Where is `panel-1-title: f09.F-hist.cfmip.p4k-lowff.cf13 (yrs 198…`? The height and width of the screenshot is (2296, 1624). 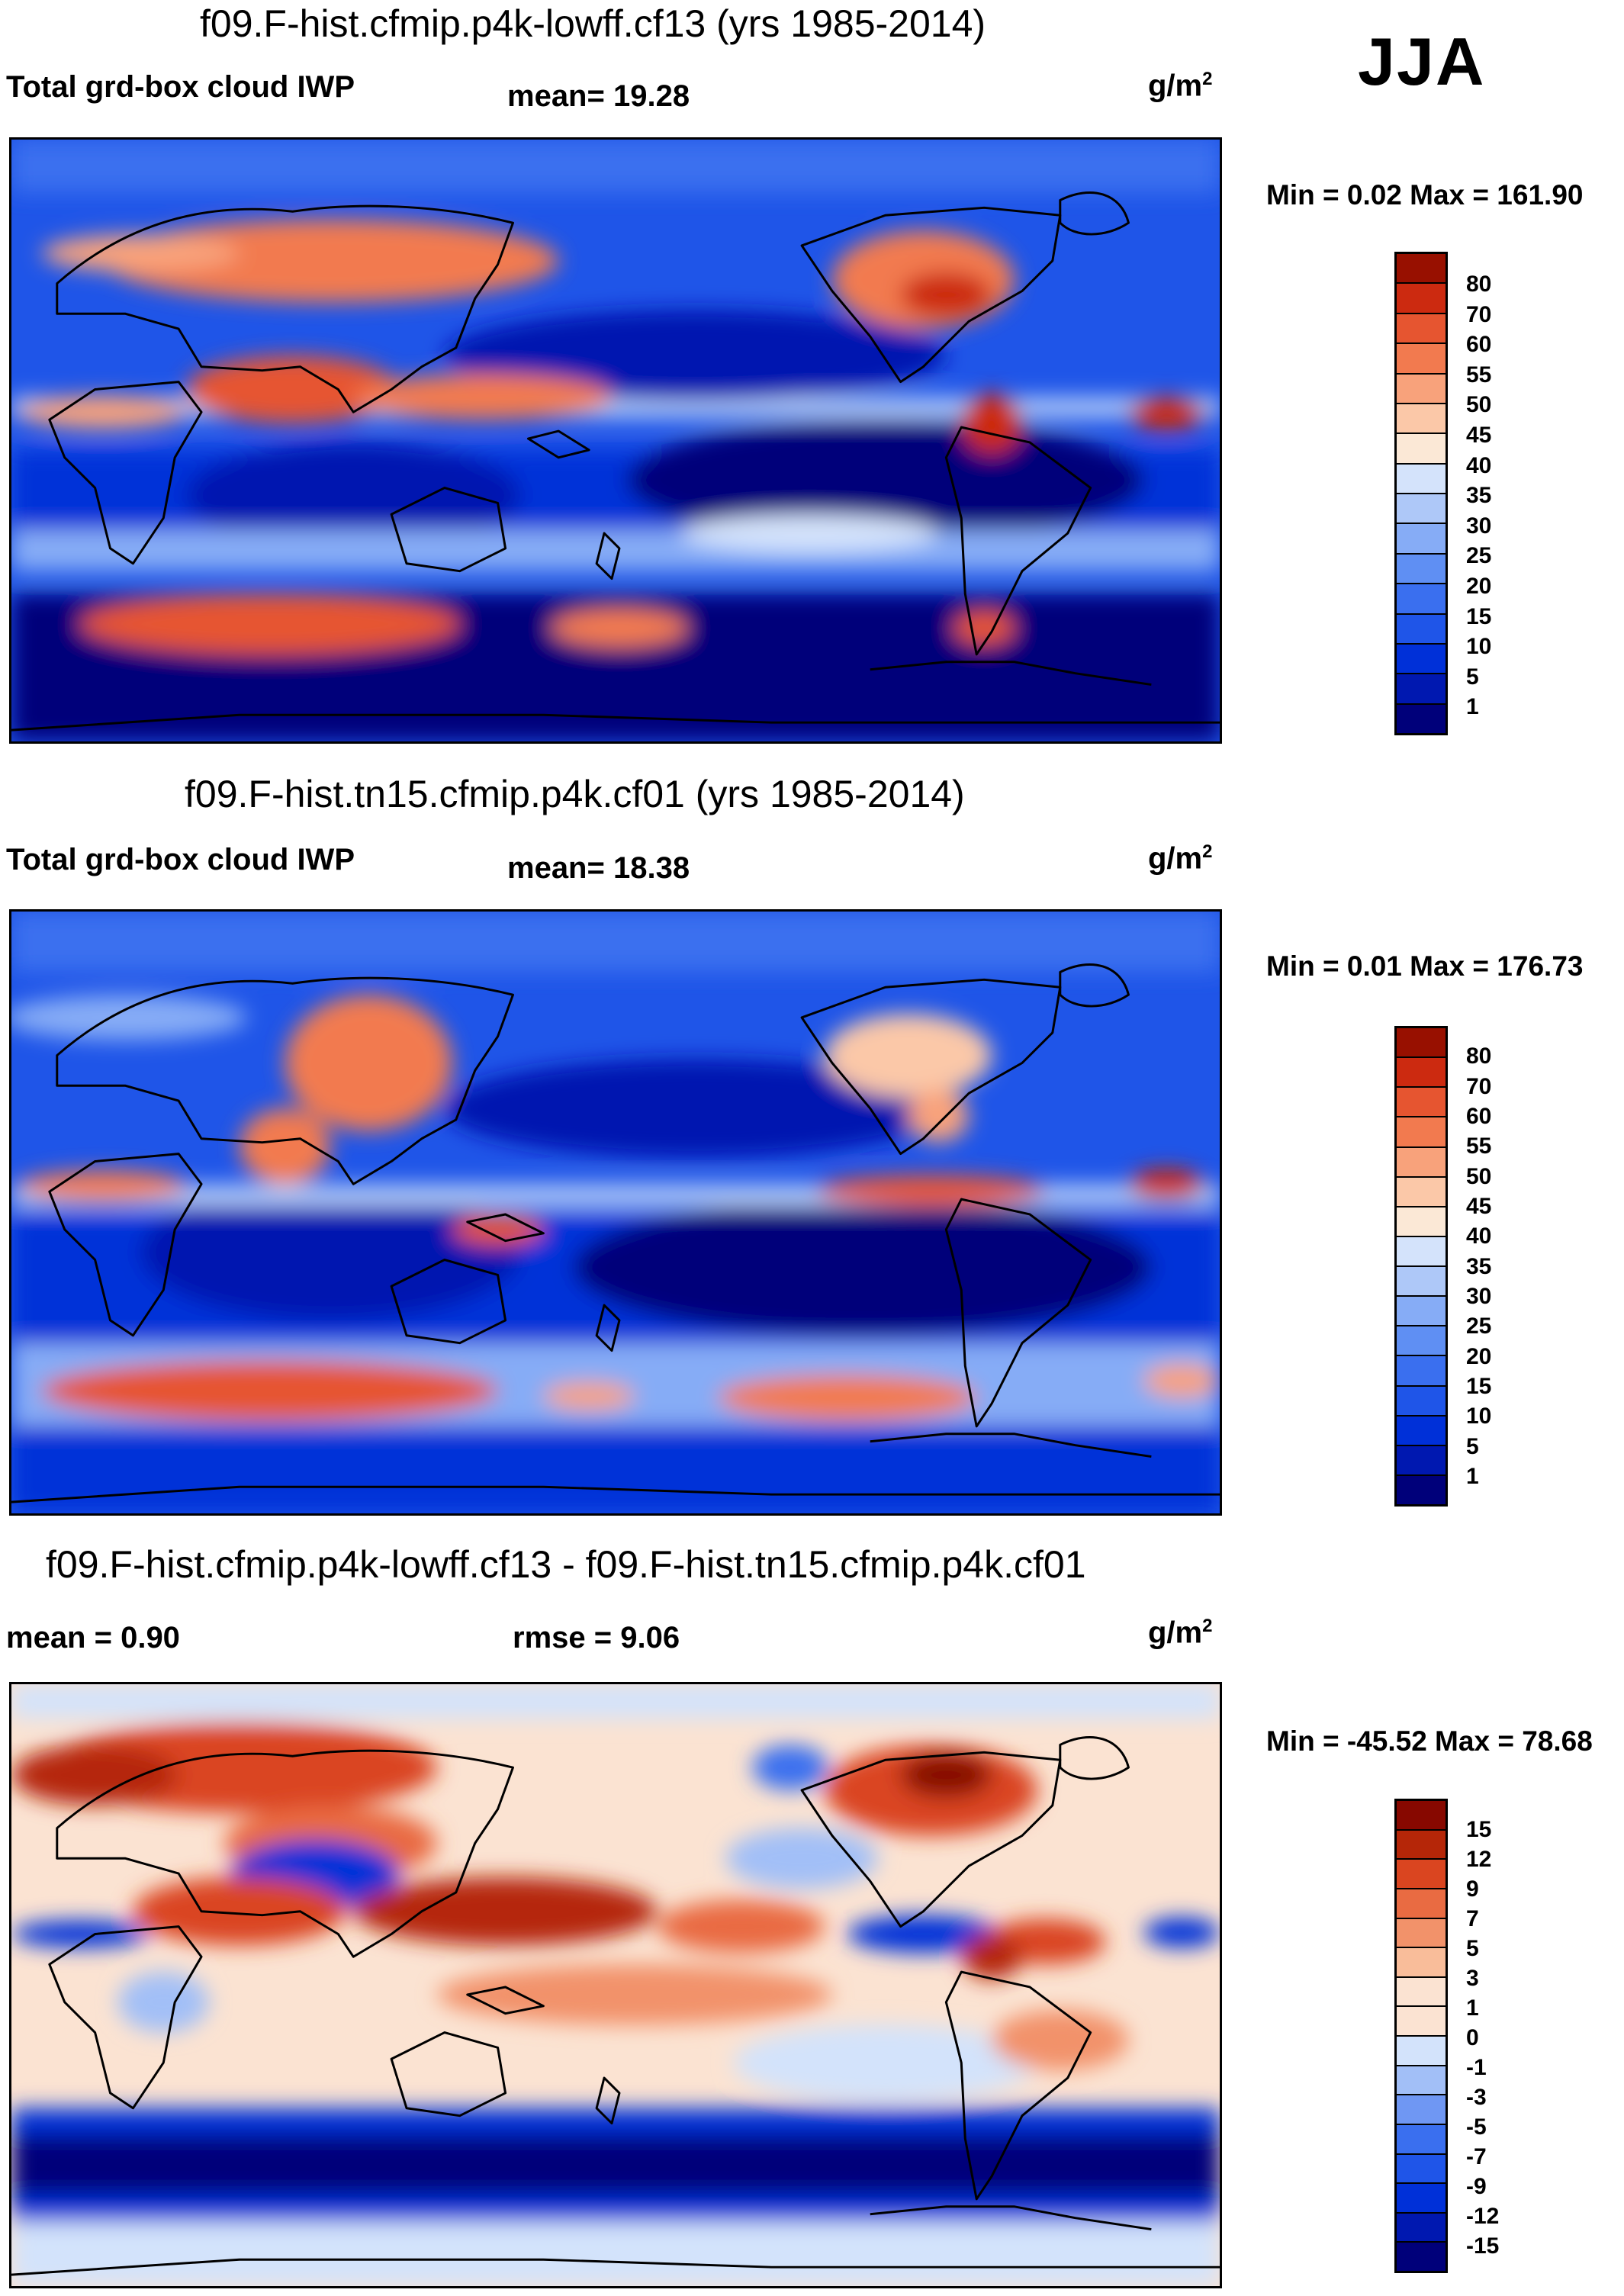 panel-1-title: f09.F-hist.cfmip.p4k-lowff.cf13 (yrs 198… is located at coordinates (593, 24).